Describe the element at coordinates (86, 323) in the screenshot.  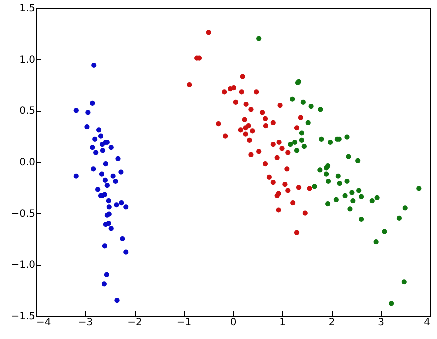
I see `x-tick-label: −3` at that location.